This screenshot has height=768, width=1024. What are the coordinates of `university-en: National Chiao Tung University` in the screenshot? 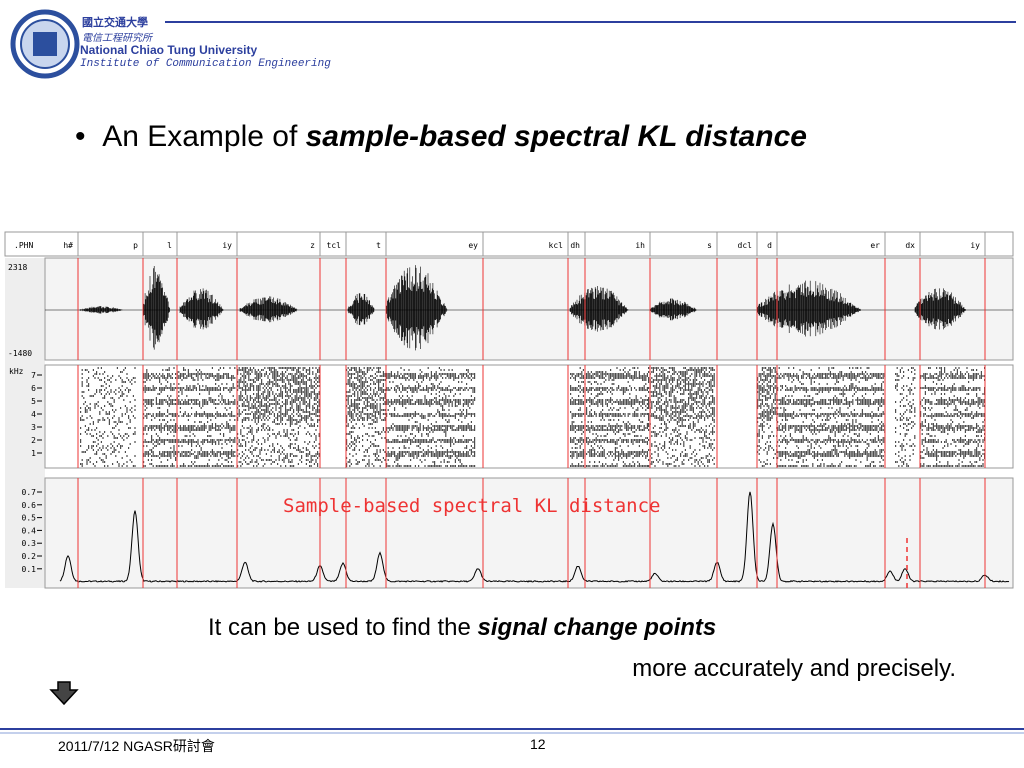 It's located at (169, 50).